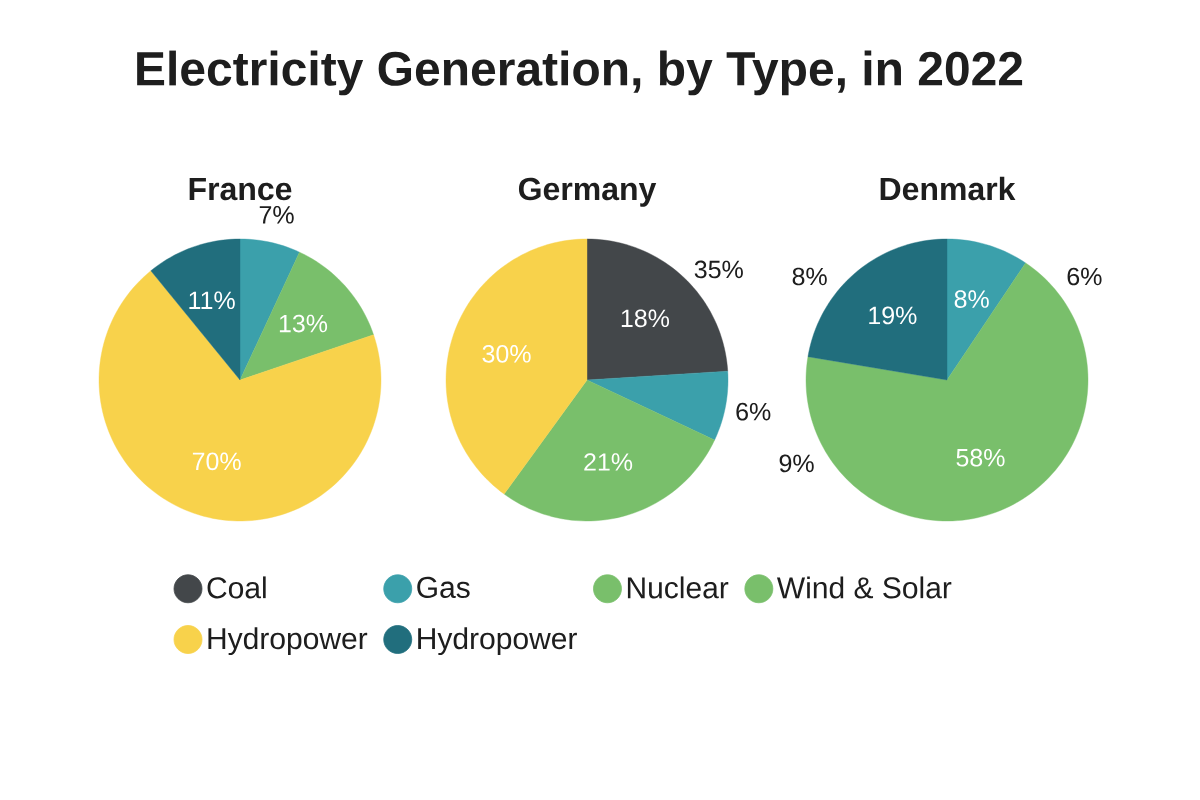 This screenshot has width=1200, height=800. What do you see at coordinates (216, 461) in the screenshot?
I see `data-label: 70%` at bounding box center [216, 461].